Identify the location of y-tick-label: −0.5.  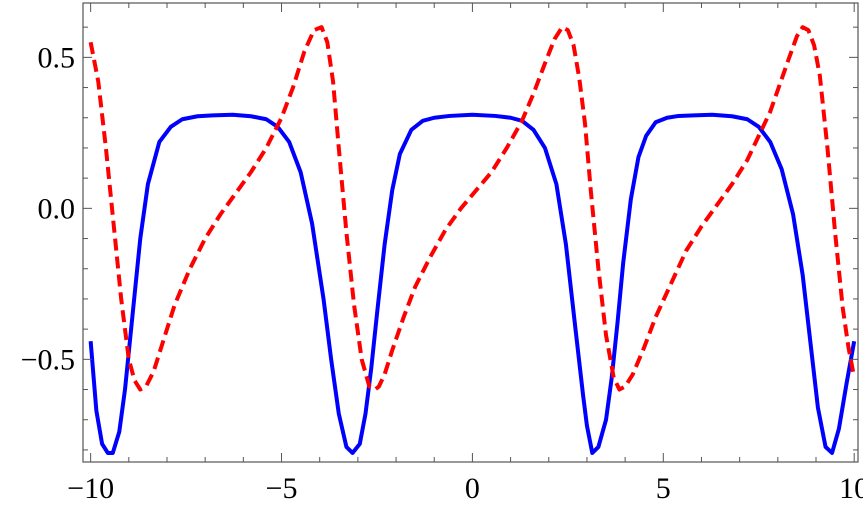
(48, 359).